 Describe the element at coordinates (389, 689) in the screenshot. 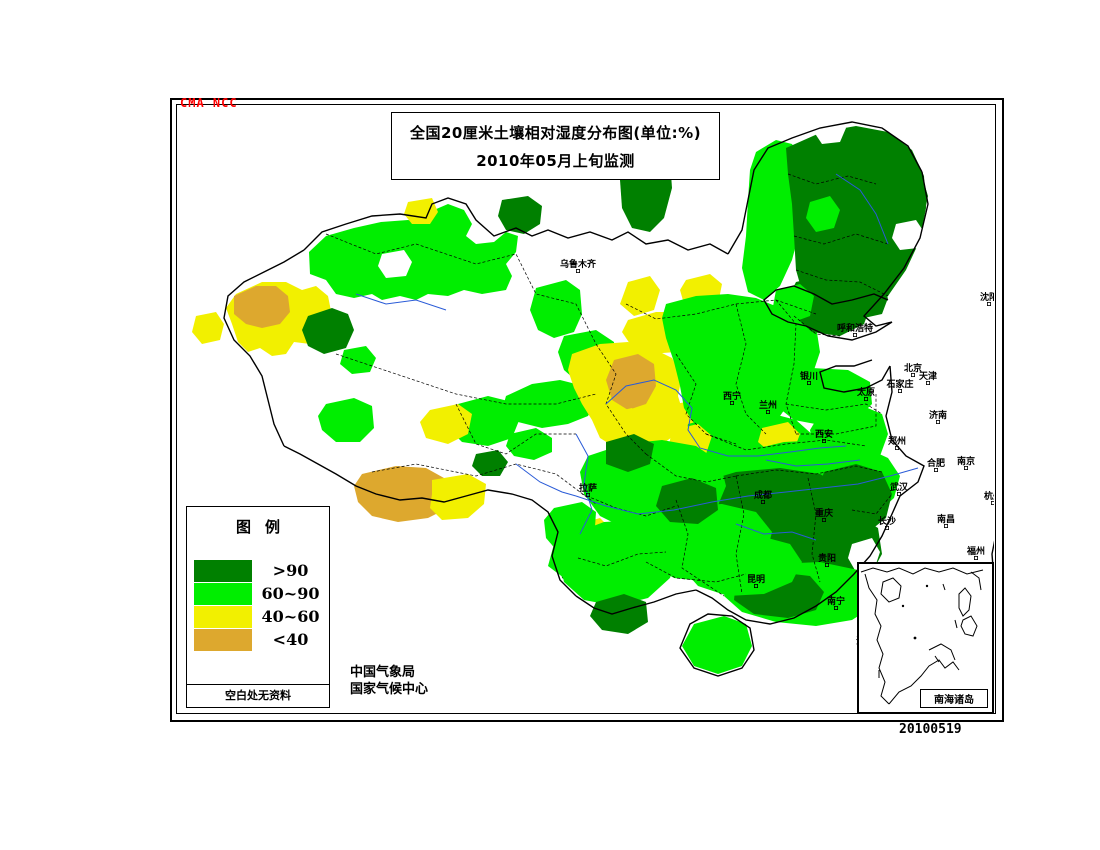

I see `attribution-line-2: 国家气候中心` at that location.